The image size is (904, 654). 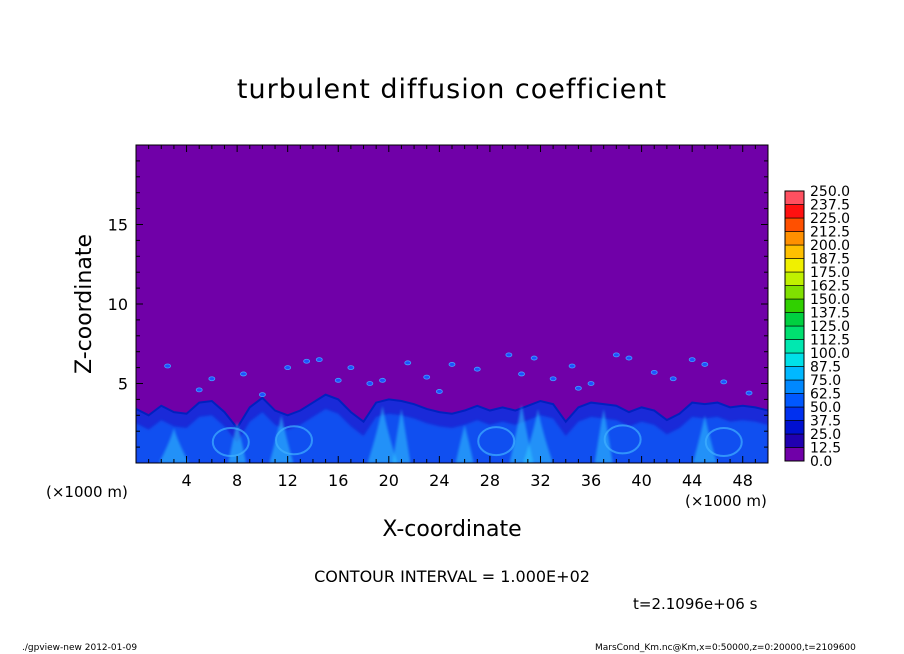 I want to click on colorbar-label: 212.5, so click(x=830, y=233).